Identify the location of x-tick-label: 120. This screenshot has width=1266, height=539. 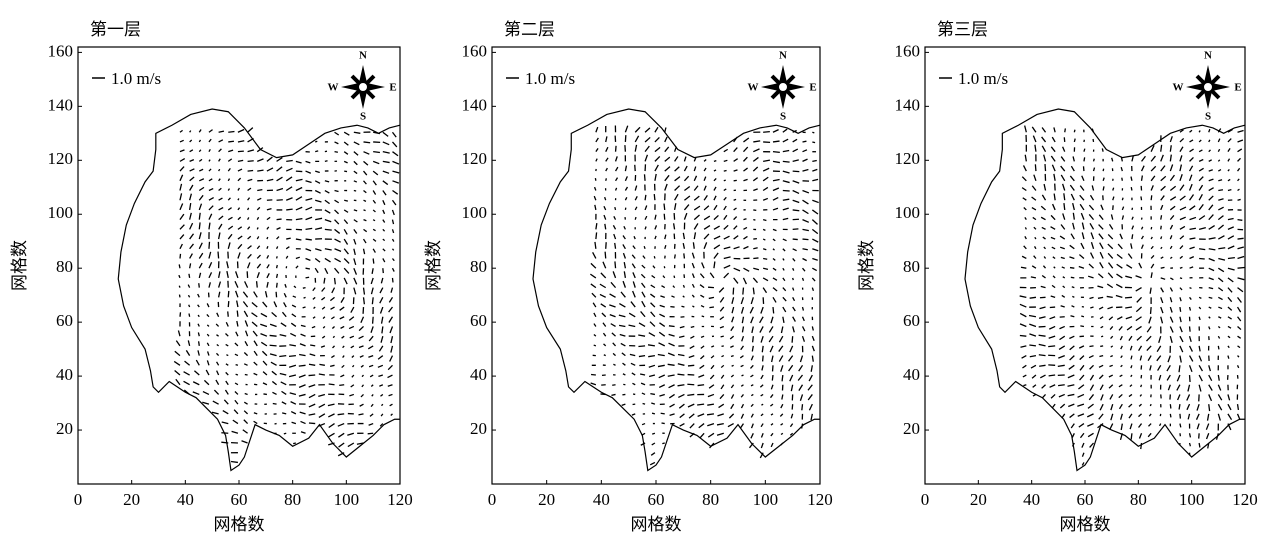
(820, 499).